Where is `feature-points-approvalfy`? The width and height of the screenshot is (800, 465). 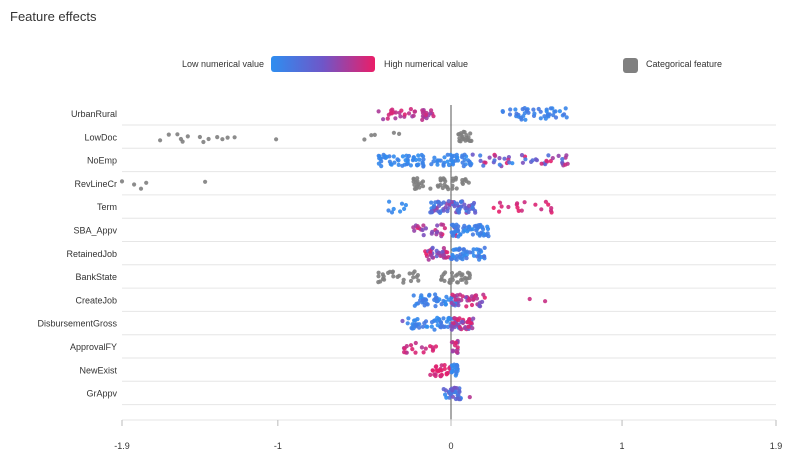
feature-points-approvalfy is located at coordinates (430, 346).